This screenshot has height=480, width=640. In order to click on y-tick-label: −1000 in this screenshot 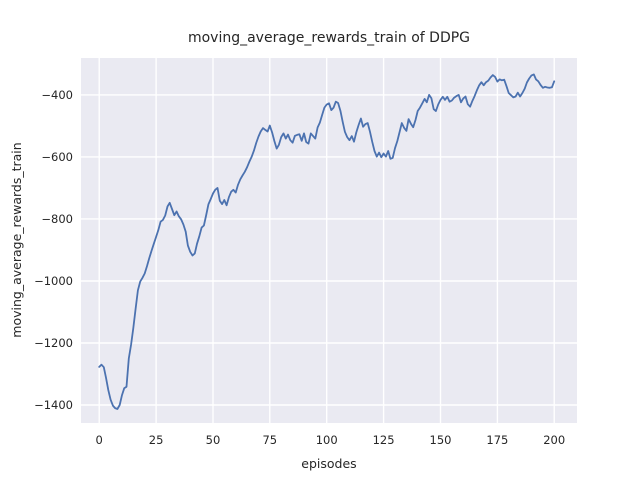, I will do `click(53, 281)`.